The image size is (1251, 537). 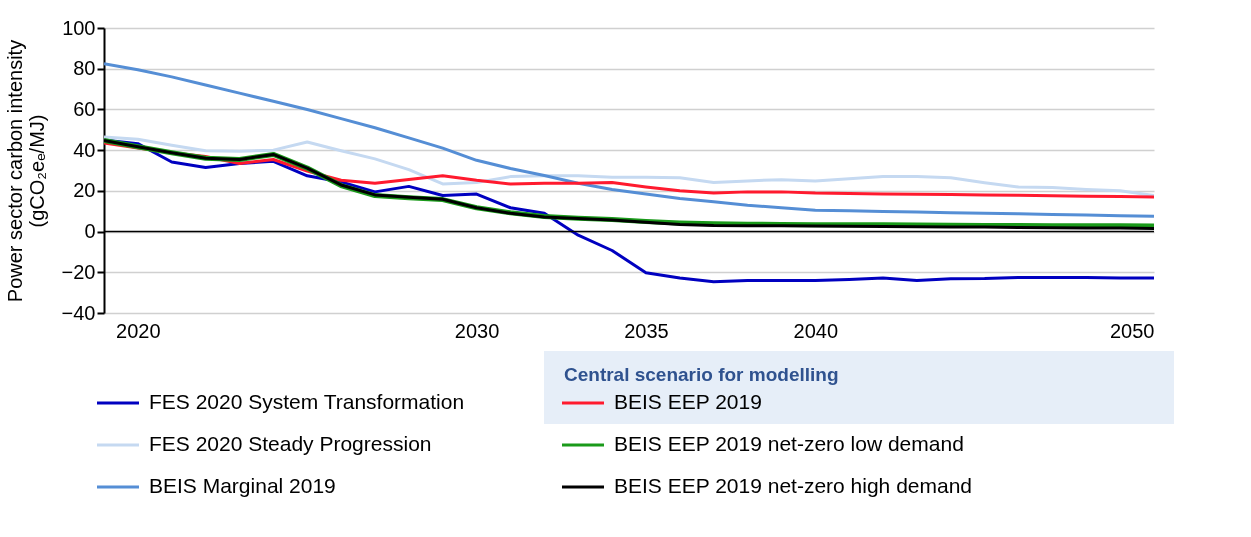 I want to click on legend-label: BEIS EEP 2019 net-zero low demand, so click(x=789, y=443).